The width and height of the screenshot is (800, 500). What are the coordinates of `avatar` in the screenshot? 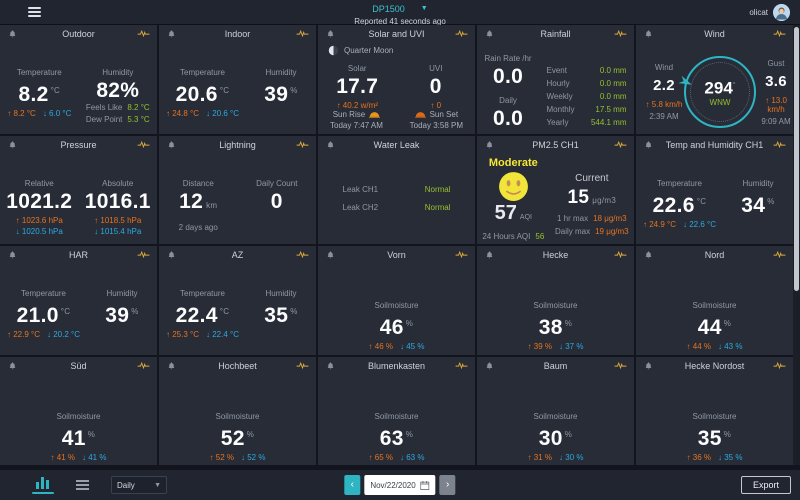 It's located at (781, 12).